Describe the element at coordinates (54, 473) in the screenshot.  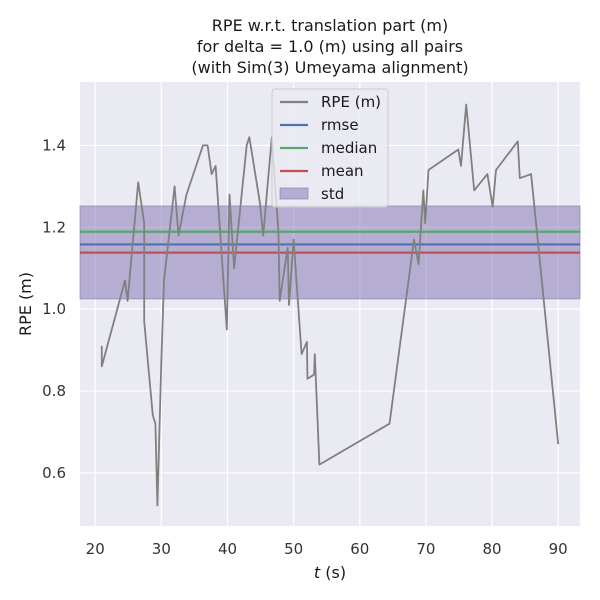
I see `y-tick-label: 0.6` at that location.